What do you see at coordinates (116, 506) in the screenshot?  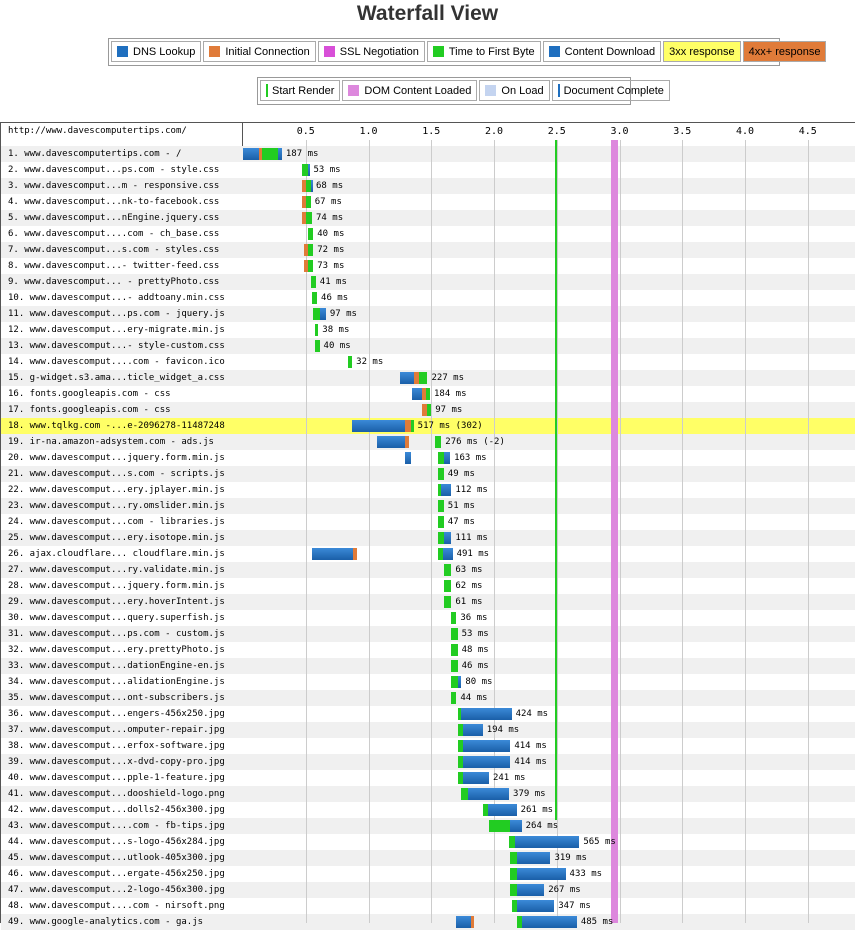 I see `request-label: 23. www.davescomput...ry.omslider.min.js` at bounding box center [116, 506].